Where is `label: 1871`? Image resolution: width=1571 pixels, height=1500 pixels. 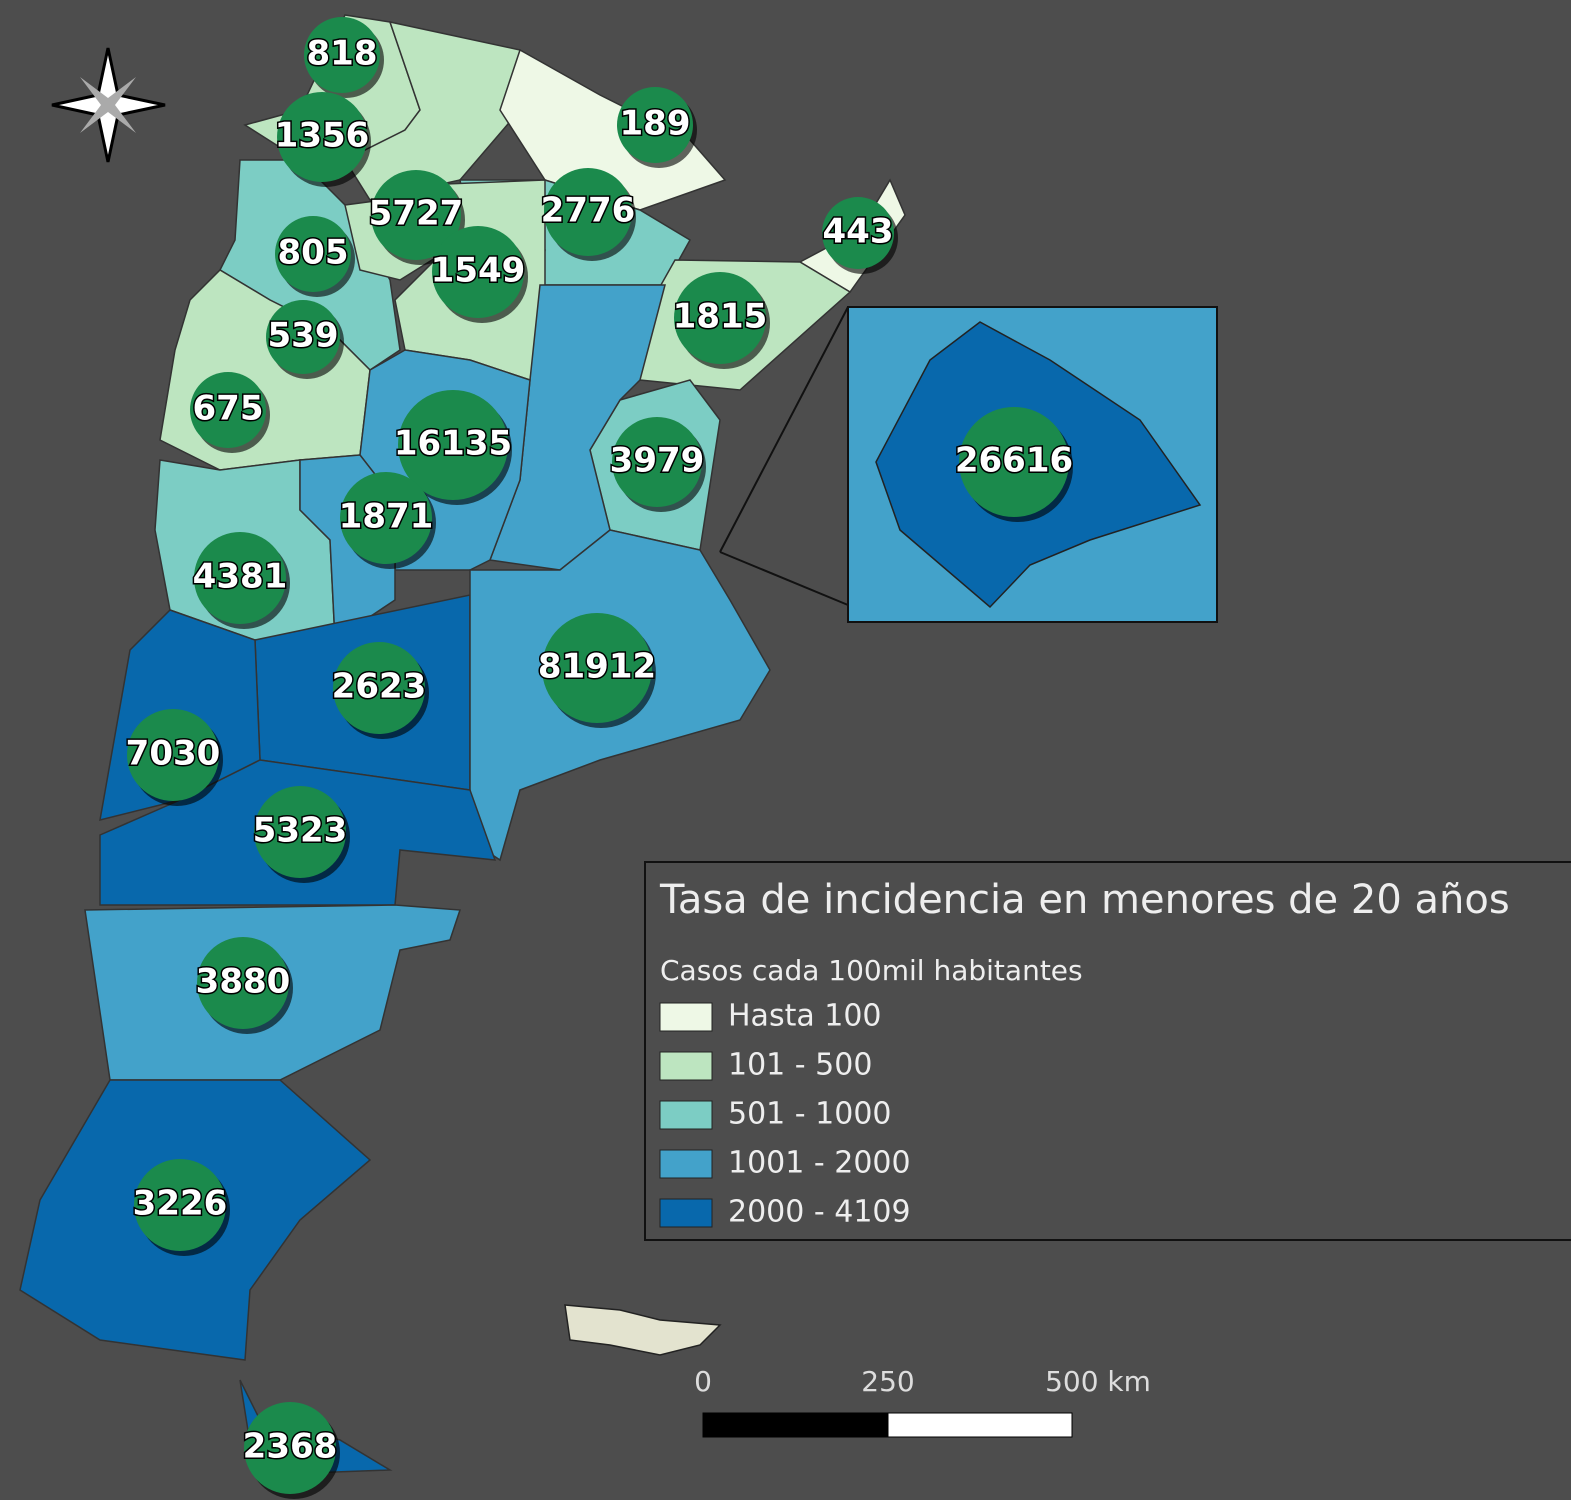
label: 1871 is located at coordinates (386, 517).